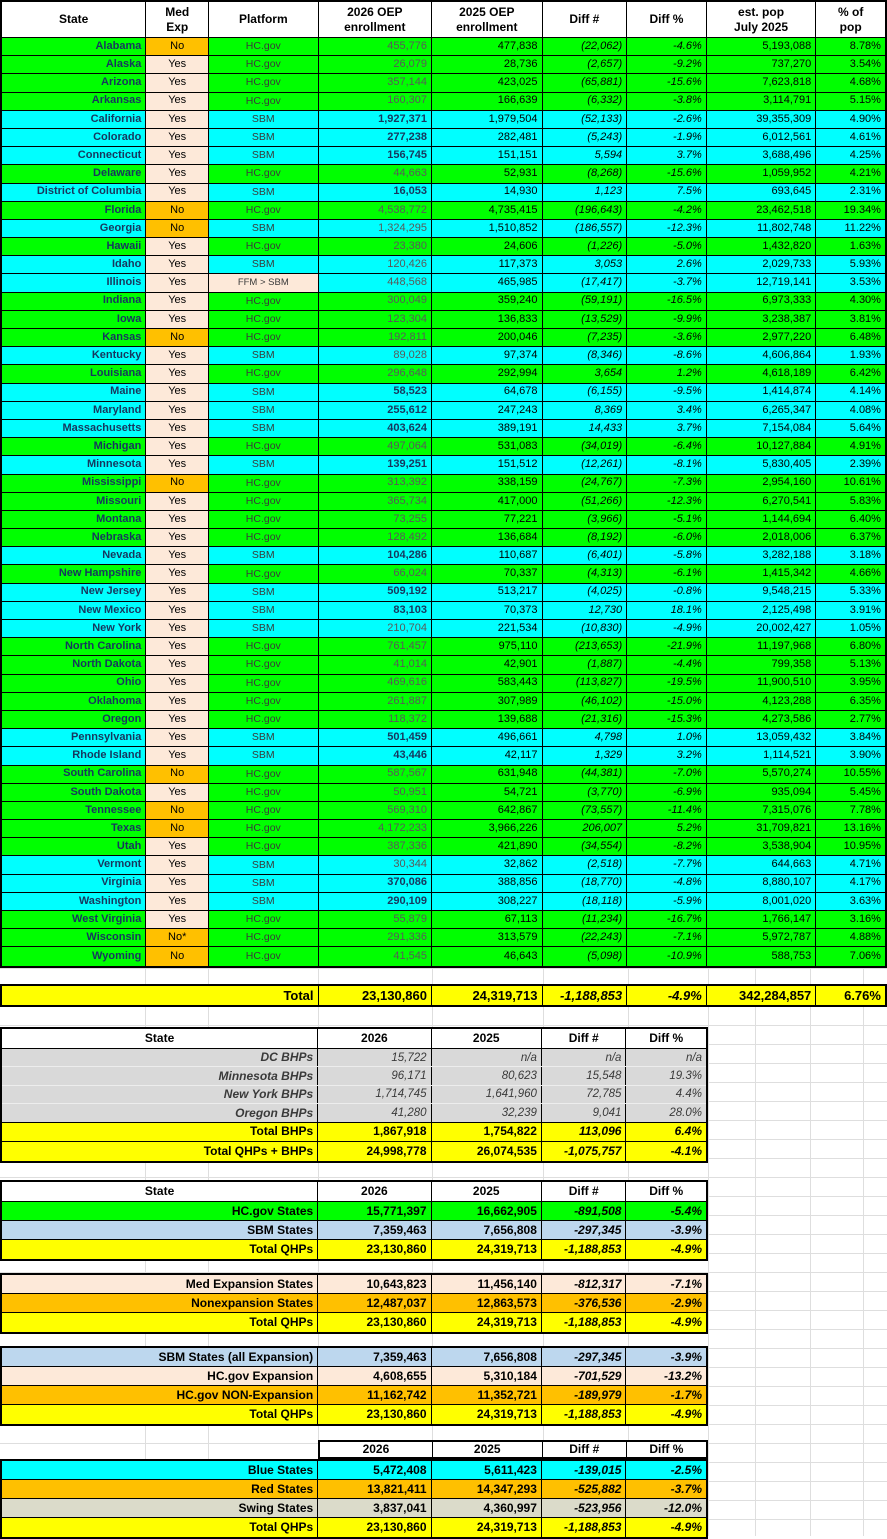 The width and height of the screenshot is (887, 1539). What do you see at coordinates (761, 410) in the screenshot?
I see `est-pop-cell: 6,265,347` at bounding box center [761, 410].